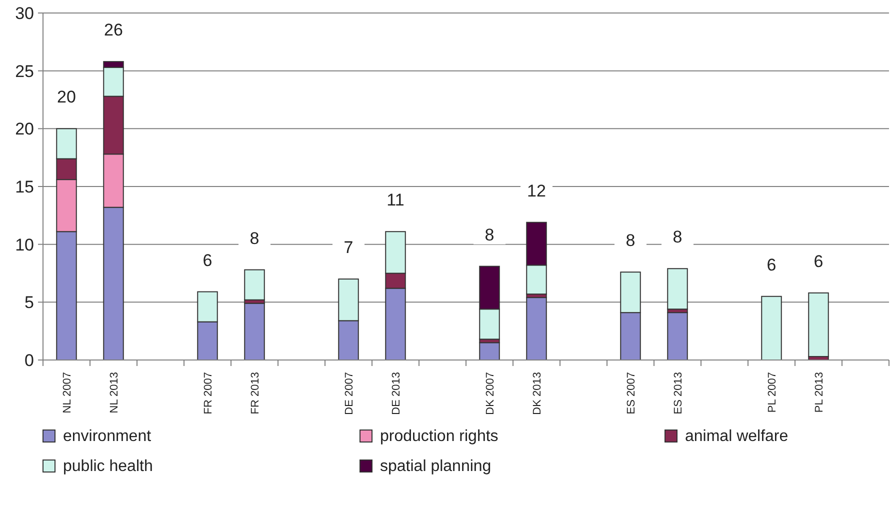 The height and width of the screenshot is (516, 891). I want to click on legend-label: environment, so click(107, 436).